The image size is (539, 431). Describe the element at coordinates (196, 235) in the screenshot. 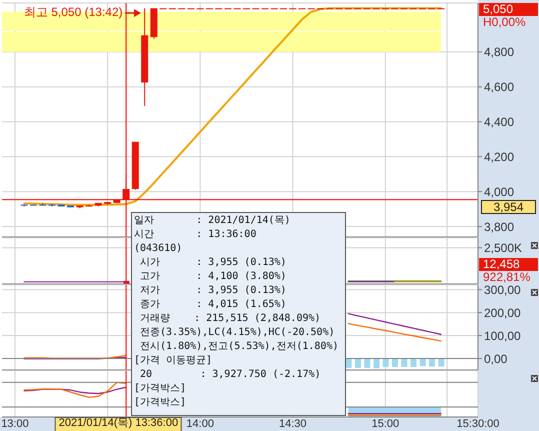

I see `annotation: 시간 : 13:36:00` at that location.